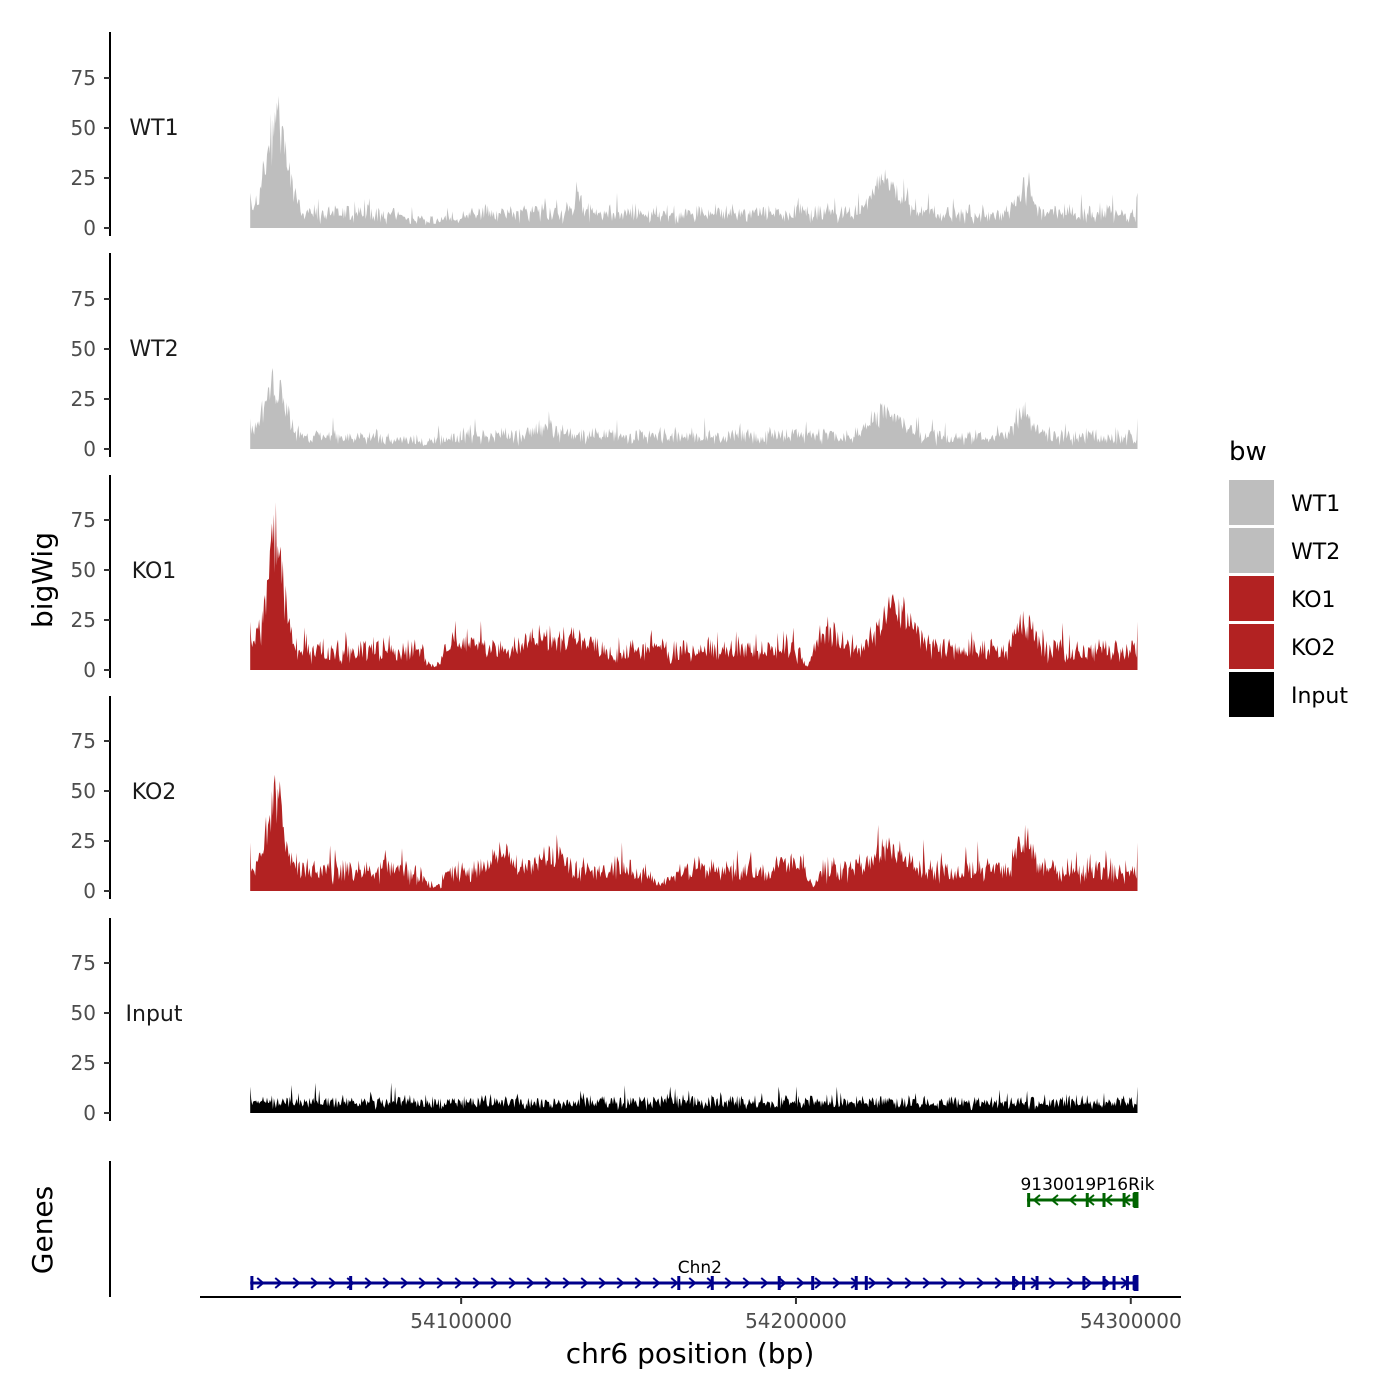 This screenshot has width=1400, height=1400. I want to click on track-ko1: 0 25 50 75 KO1, so click(604, 578).